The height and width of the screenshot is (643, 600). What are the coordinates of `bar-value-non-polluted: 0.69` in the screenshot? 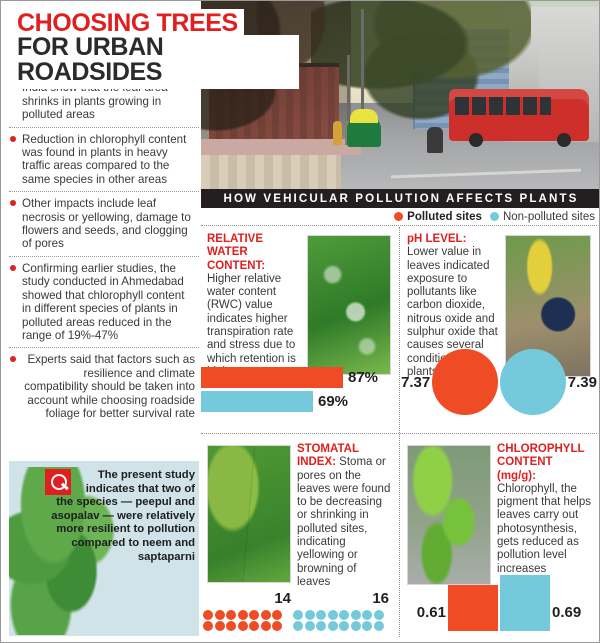 It's located at (567, 612).